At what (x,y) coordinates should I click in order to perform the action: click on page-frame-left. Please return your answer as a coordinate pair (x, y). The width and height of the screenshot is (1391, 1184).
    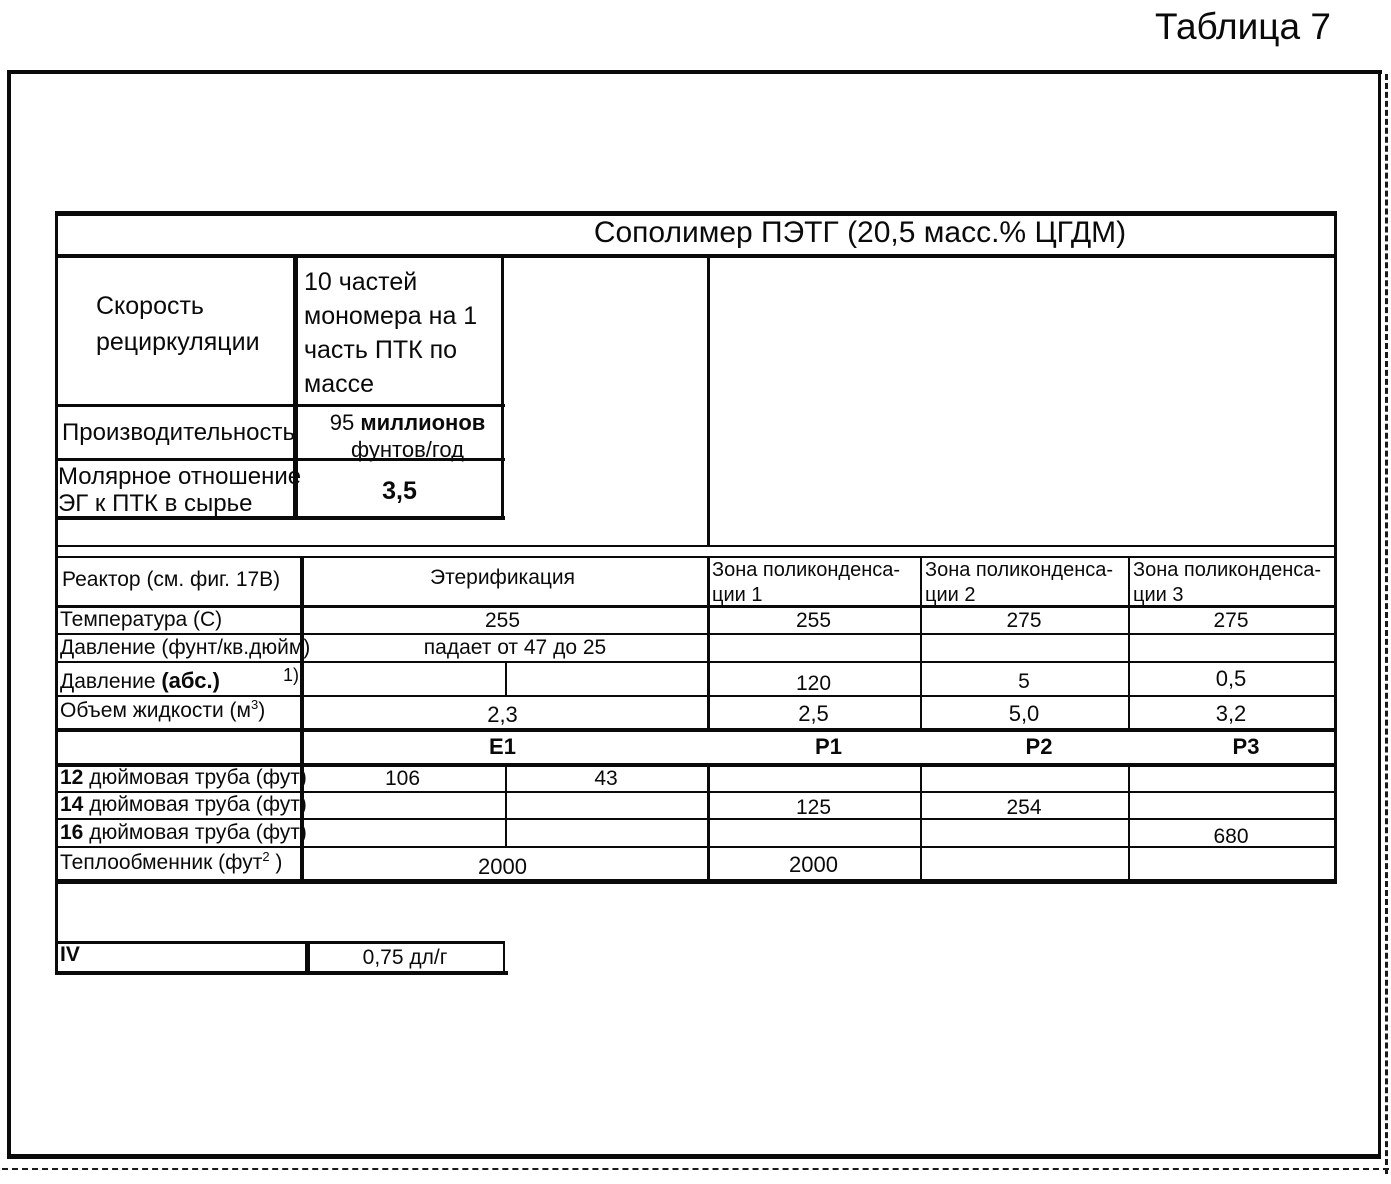
    Looking at the image, I should click on (9, 614).